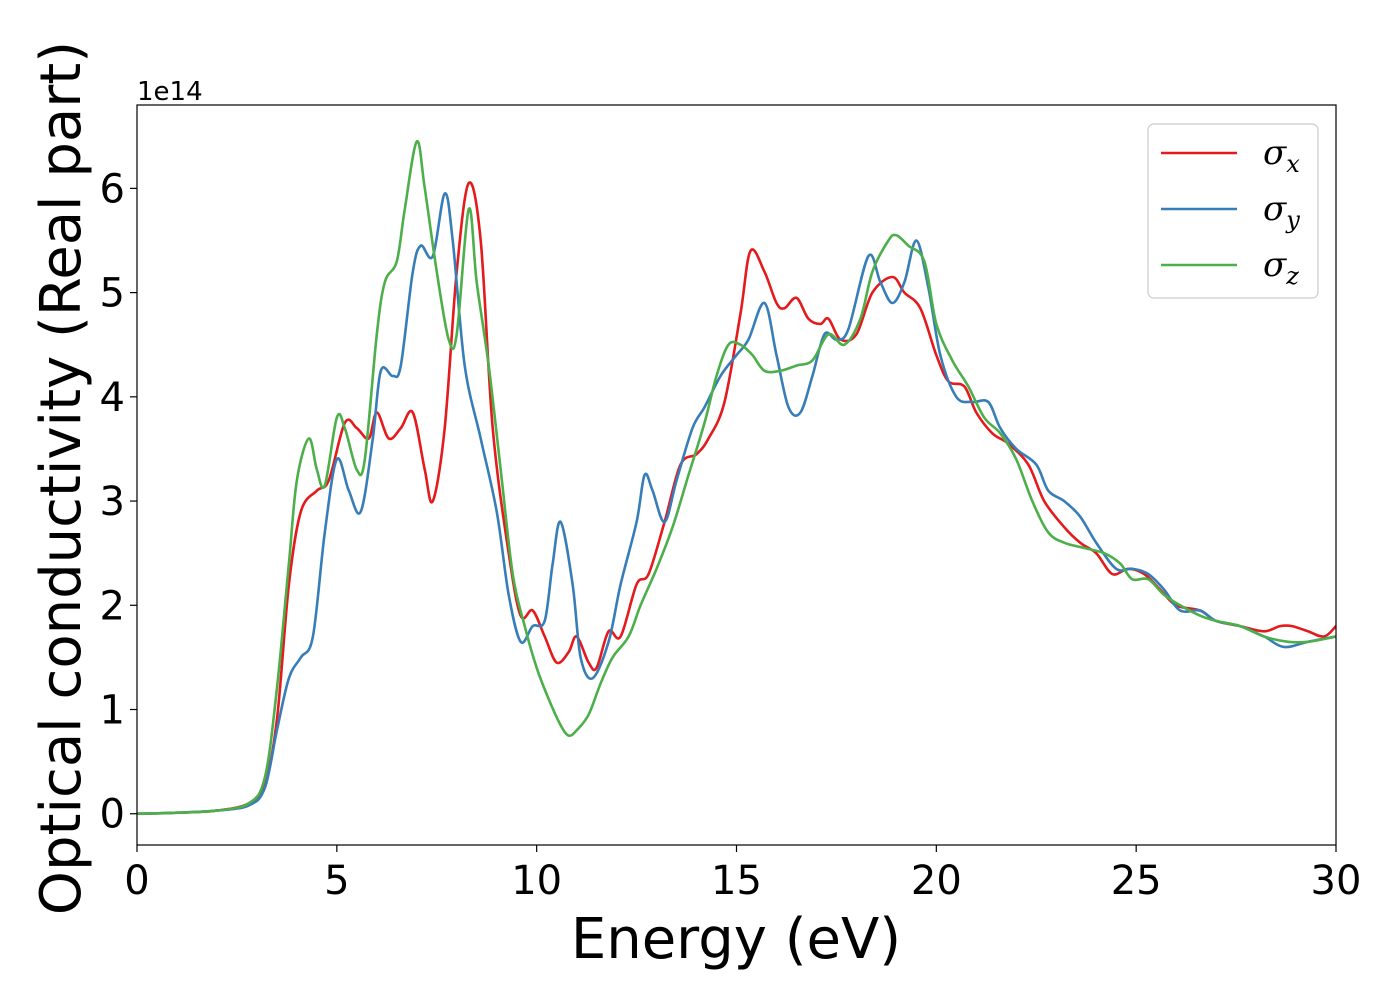 The width and height of the screenshot is (1400, 1000). I want to click on x-axis-title: Energy (eV), so click(736, 939).